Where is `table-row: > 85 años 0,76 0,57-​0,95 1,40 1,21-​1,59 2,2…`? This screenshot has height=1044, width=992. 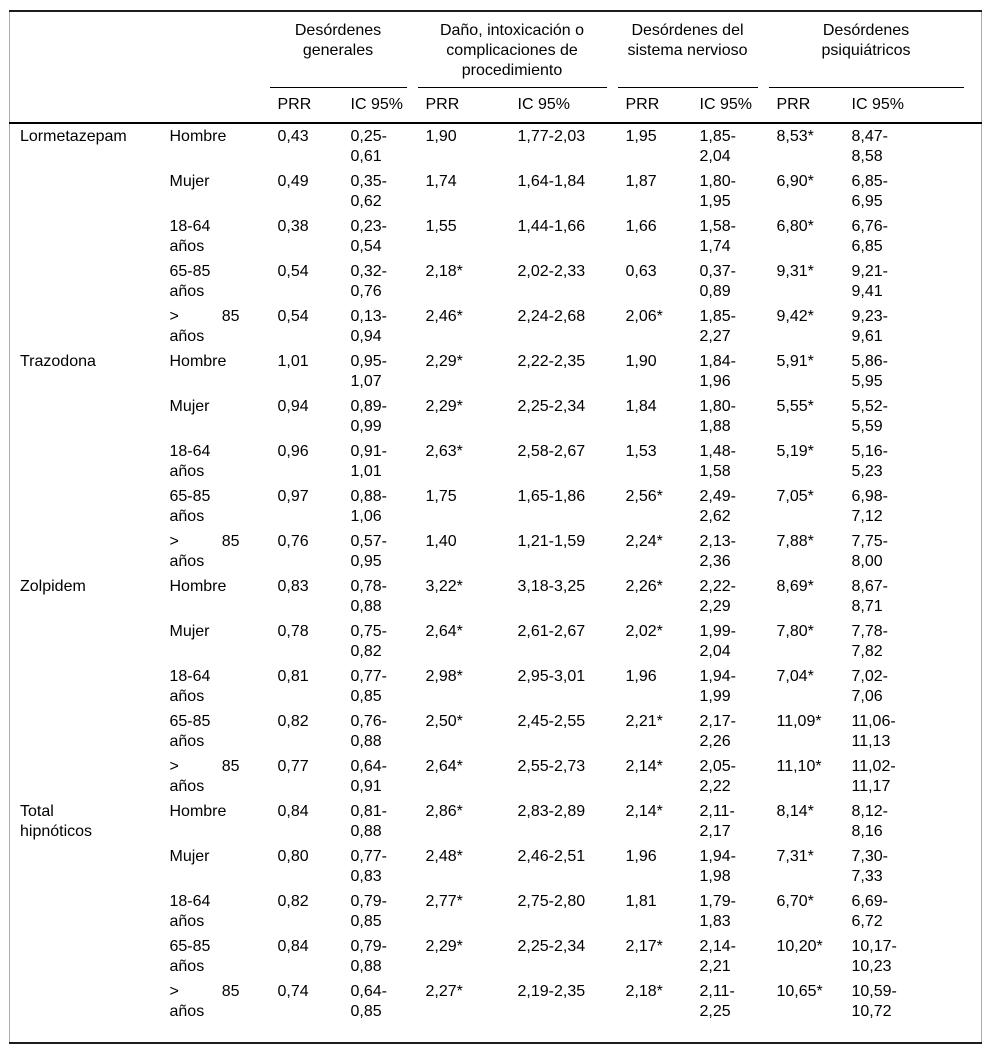
table-row: > 85 años 0,76 0,57-​0,95 1,40 1,21-​1,59 2,2… is located at coordinates (496, 551).